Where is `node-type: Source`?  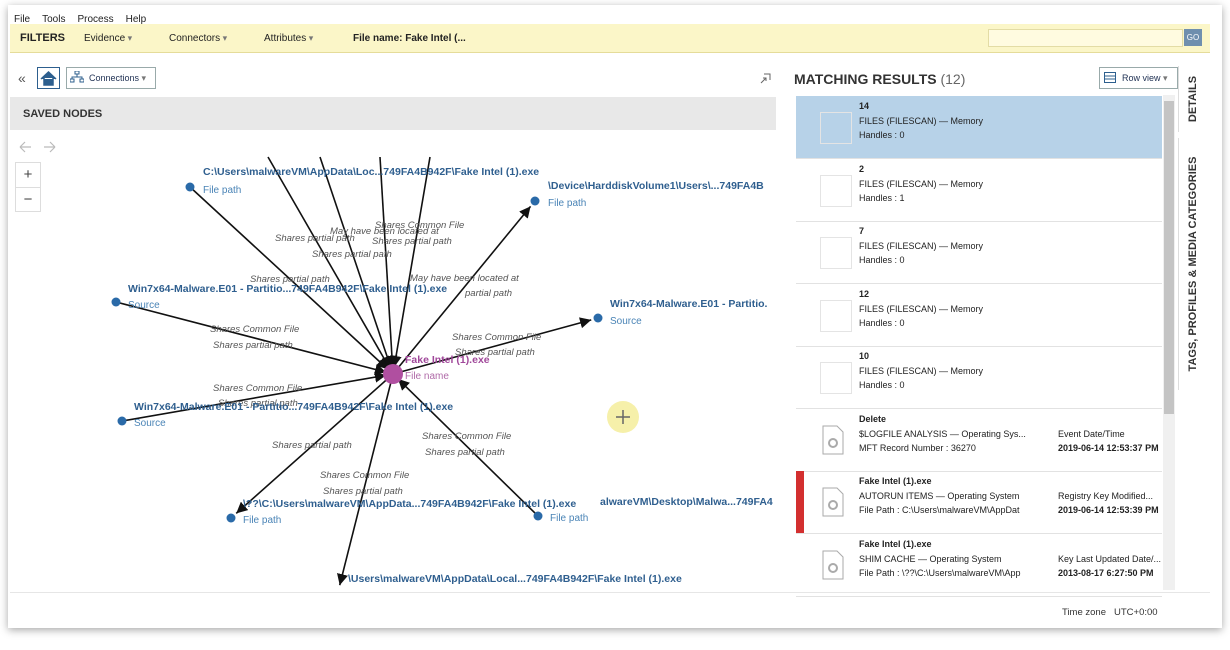 node-type: Source is located at coordinates (150, 423).